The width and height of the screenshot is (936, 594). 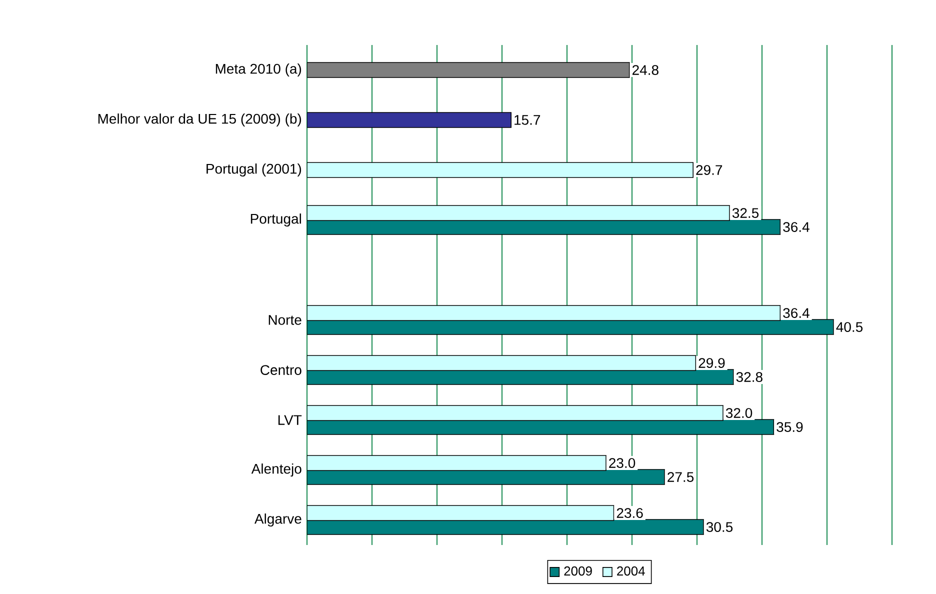 I want to click on data-label: 27.5, so click(x=681, y=477).